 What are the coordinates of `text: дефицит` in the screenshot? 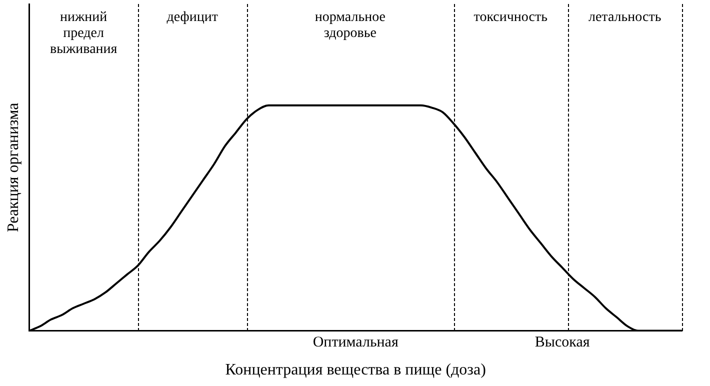 It's located at (192, 18).